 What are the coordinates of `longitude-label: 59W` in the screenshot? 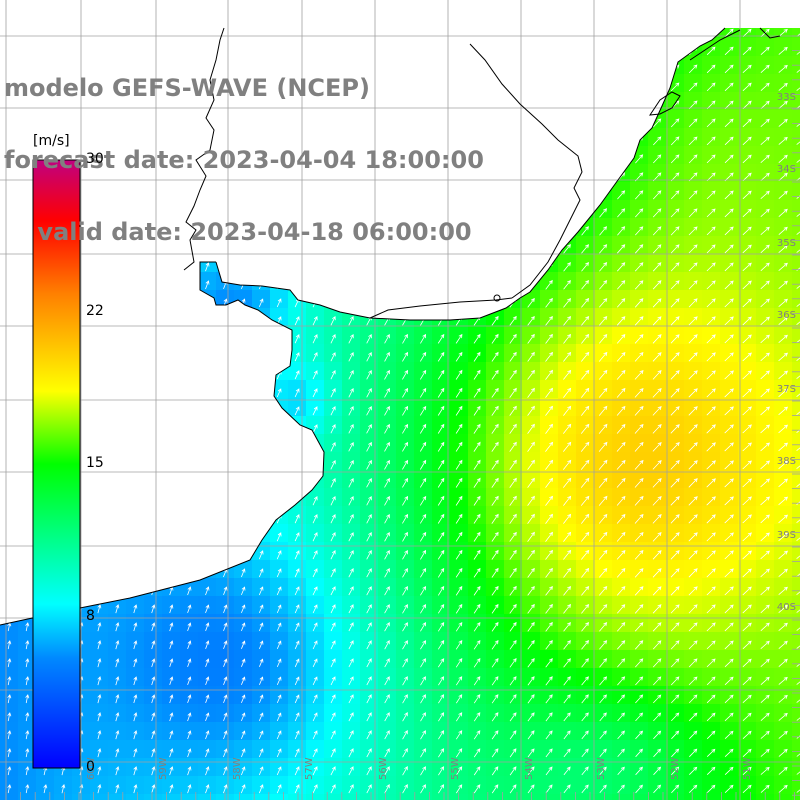 It's located at (163, 768).